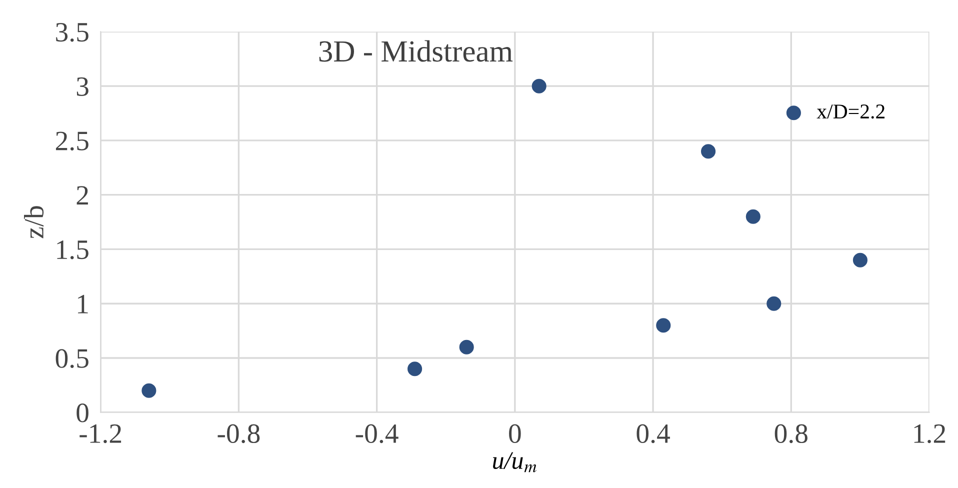 The width and height of the screenshot is (958, 488). What do you see at coordinates (83, 304) in the screenshot?
I see `y-tick-label: 1` at bounding box center [83, 304].